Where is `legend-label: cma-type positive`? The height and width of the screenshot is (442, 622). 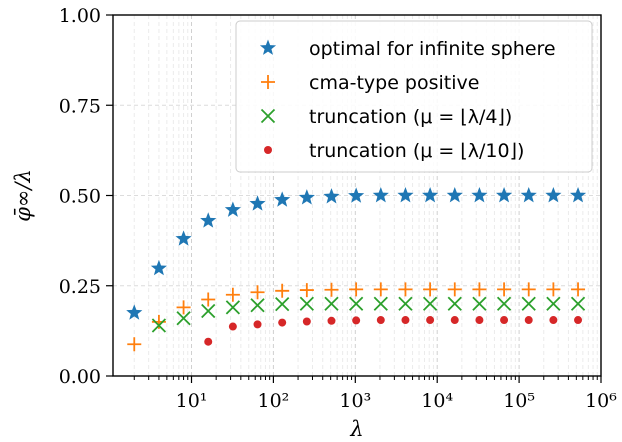
legend-label: cma-type positive is located at coordinates (394, 83).